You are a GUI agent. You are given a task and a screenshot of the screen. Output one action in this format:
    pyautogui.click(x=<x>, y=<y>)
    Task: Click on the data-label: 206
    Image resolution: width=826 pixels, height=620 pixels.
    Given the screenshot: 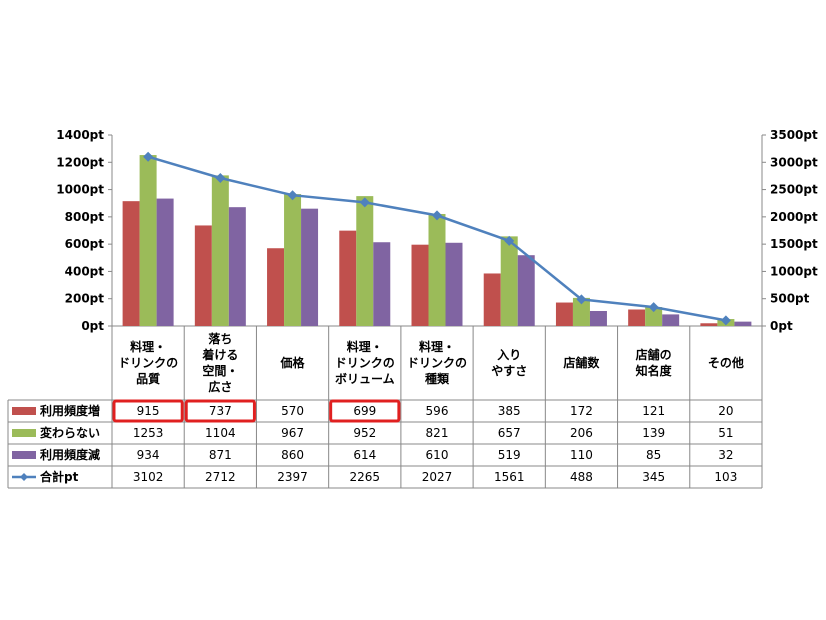 What is the action you would take?
    pyautogui.click(x=581, y=433)
    